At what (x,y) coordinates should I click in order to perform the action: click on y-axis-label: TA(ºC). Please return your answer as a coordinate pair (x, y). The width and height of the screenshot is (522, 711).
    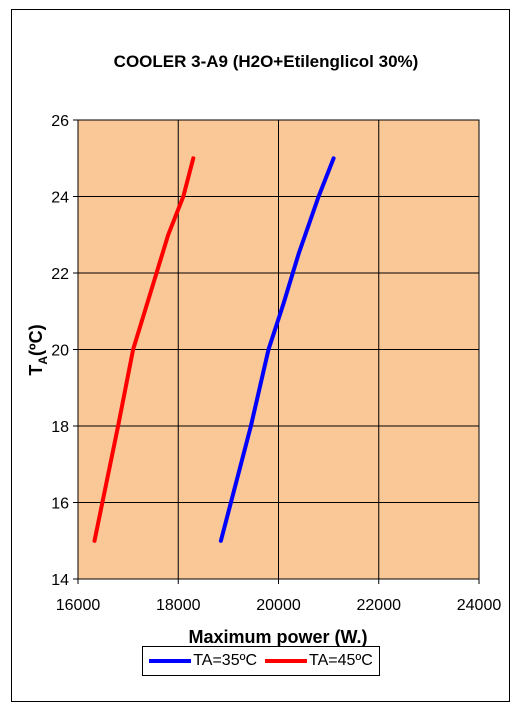
    Looking at the image, I should click on (38, 349).